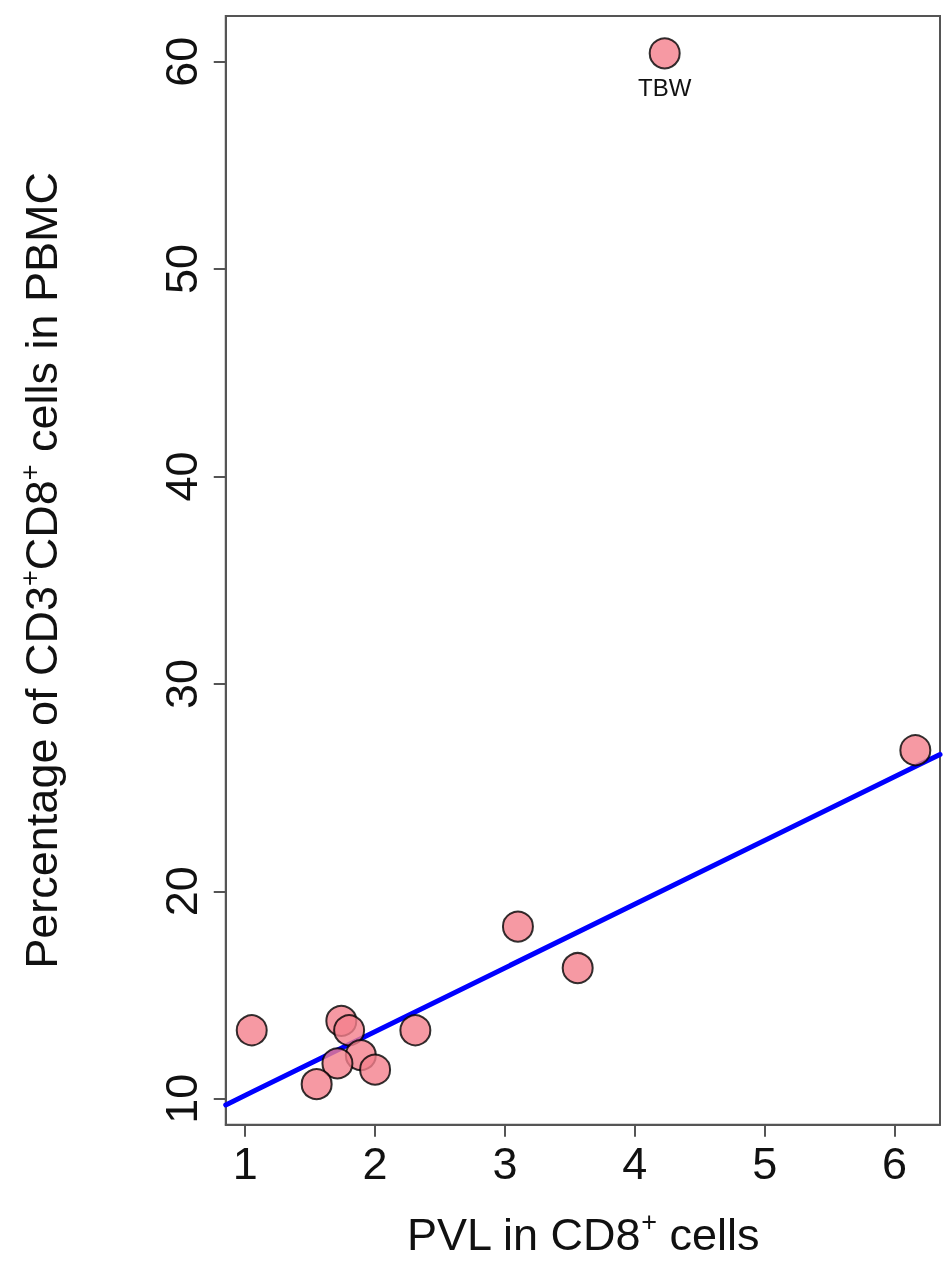 The image size is (952, 1270). What do you see at coordinates (245, 1163) in the screenshot?
I see `x-tick-label: 1` at bounding box center [245, 1163].